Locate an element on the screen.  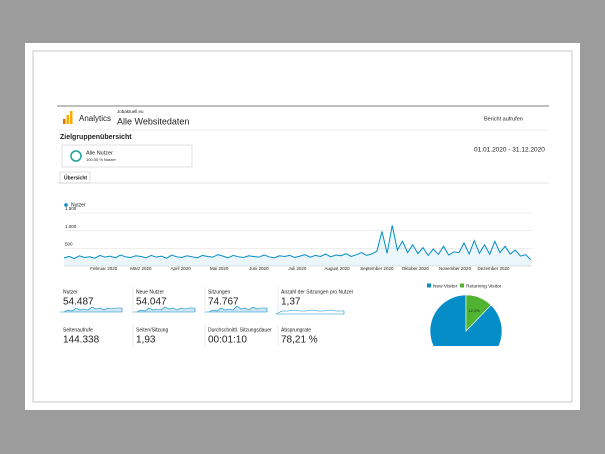
x-tick-label: Juli 2020 is located at coordinates (297, 268).